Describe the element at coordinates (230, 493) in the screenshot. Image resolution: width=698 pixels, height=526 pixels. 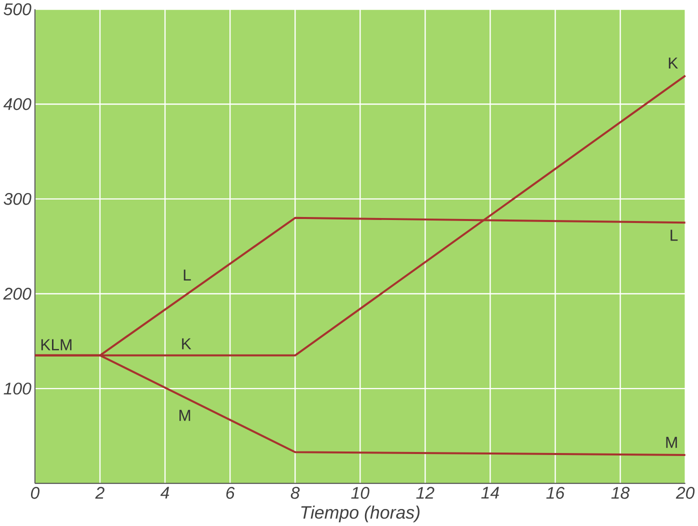
I see `x-tick-label: 6` at that location.